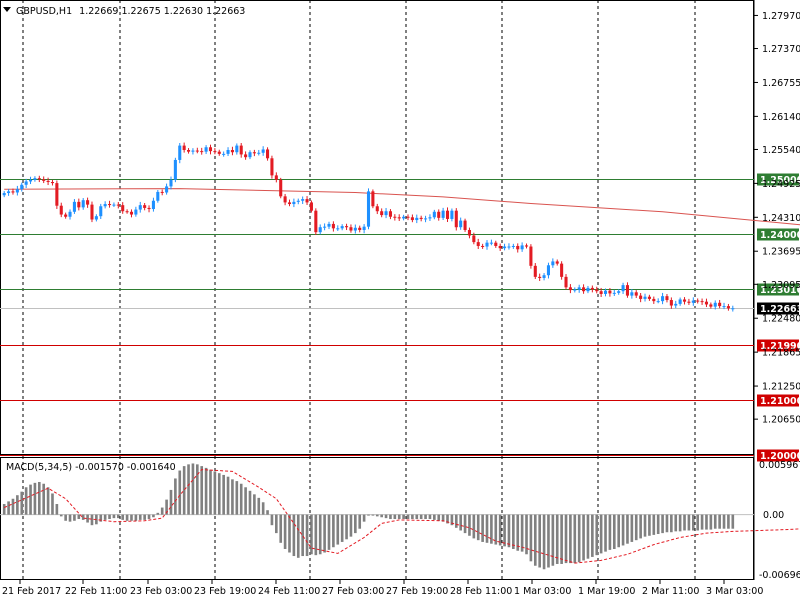 This screenshot has width=800, height=600. I want to click on price-label-9: 1.22480, so click(781, 319).